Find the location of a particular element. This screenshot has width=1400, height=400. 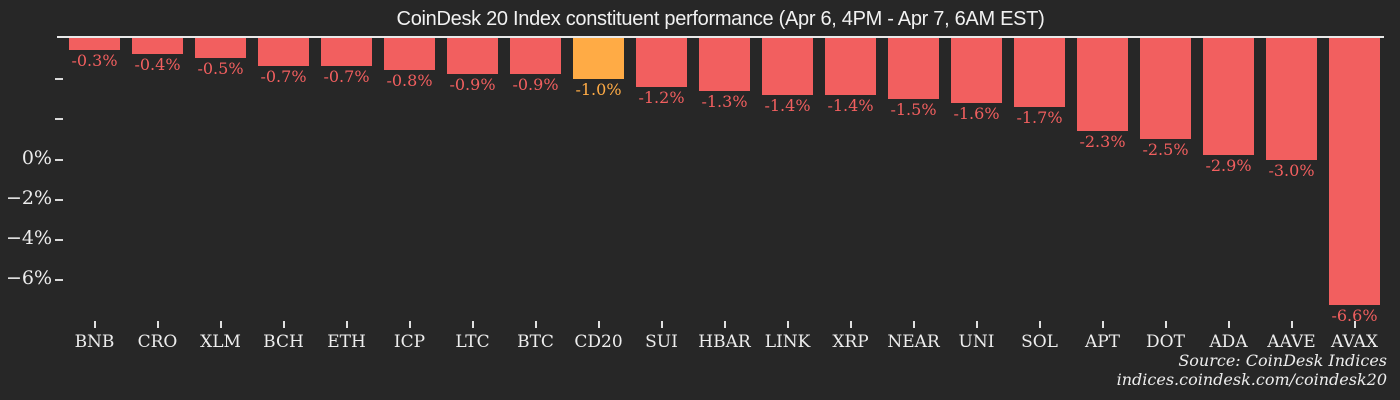

x-label-bch: BCH is located at coordinates (283, 342).